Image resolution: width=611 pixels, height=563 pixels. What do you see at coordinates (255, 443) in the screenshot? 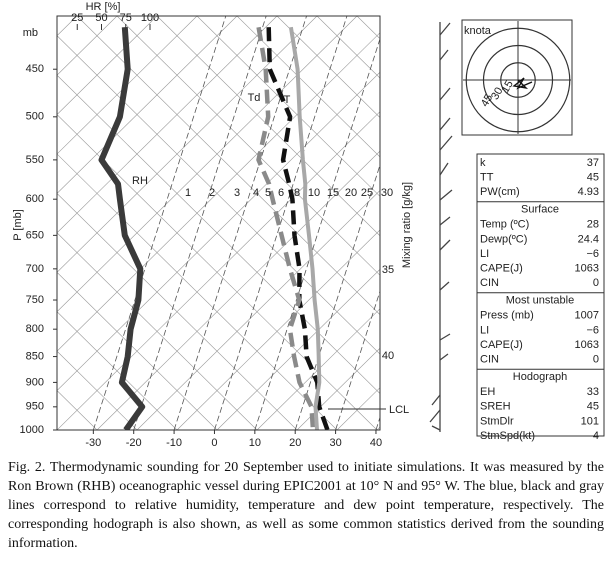
I see `x-tick-label: 10` at bounding box center [255, 443].